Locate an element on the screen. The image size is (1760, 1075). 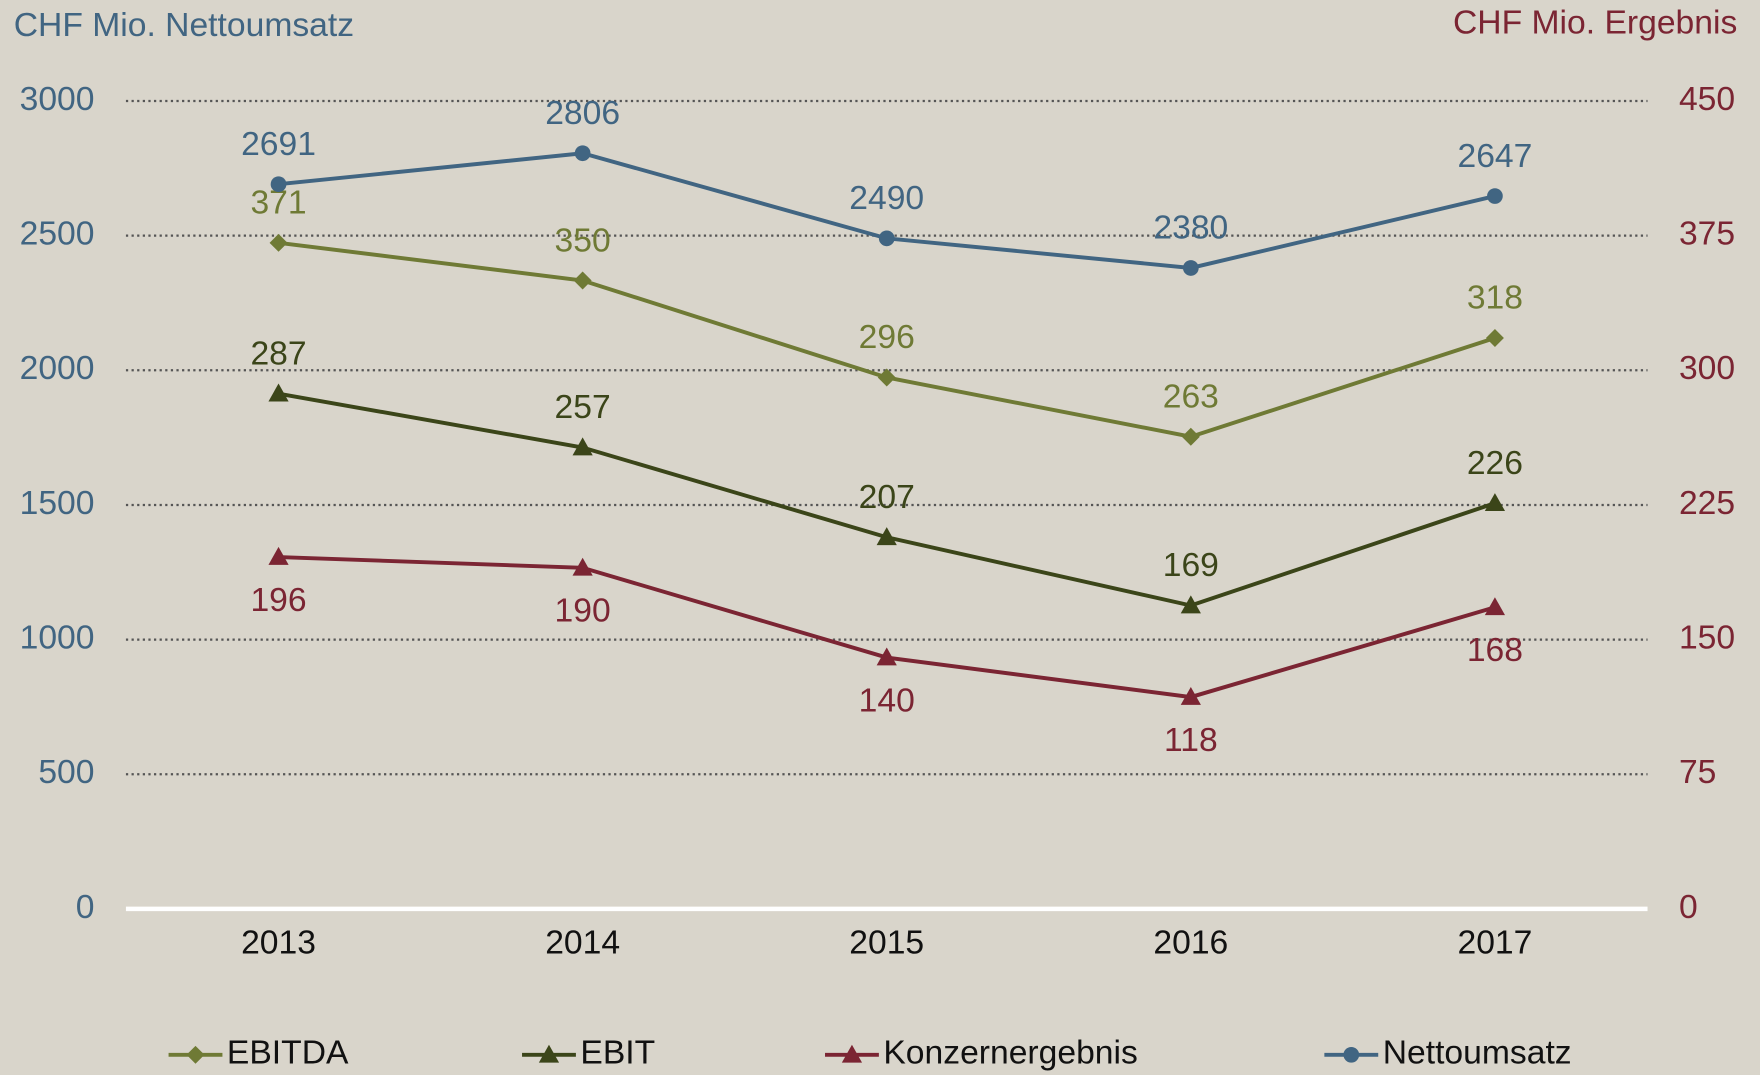
legend-label: Nettoumsatz is located at coordinates (1477, 1053).